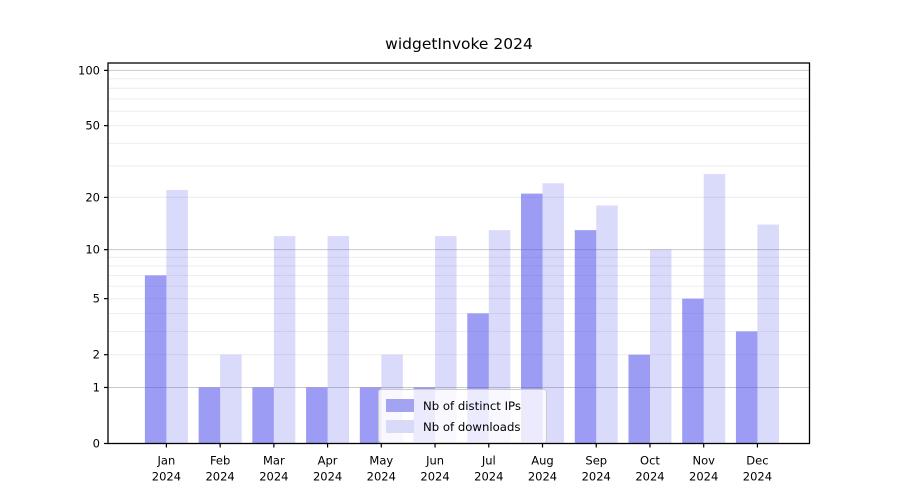 This screenshot has width=900, height=500. What do you see at coordinates (274, 461) in the screenshot?
I see `x-tick-label-month: Mar` at bounding box center [274, 461].